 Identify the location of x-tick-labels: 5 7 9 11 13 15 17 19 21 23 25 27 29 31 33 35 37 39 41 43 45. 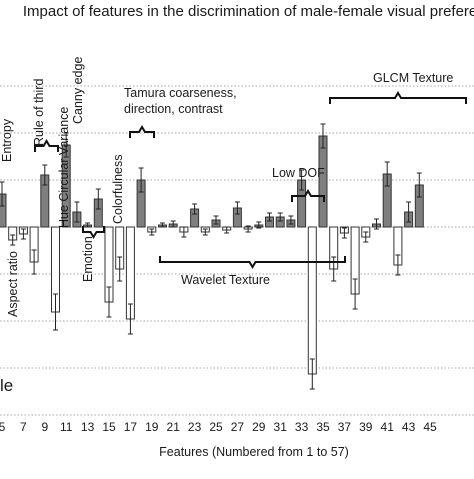
(218, 427).